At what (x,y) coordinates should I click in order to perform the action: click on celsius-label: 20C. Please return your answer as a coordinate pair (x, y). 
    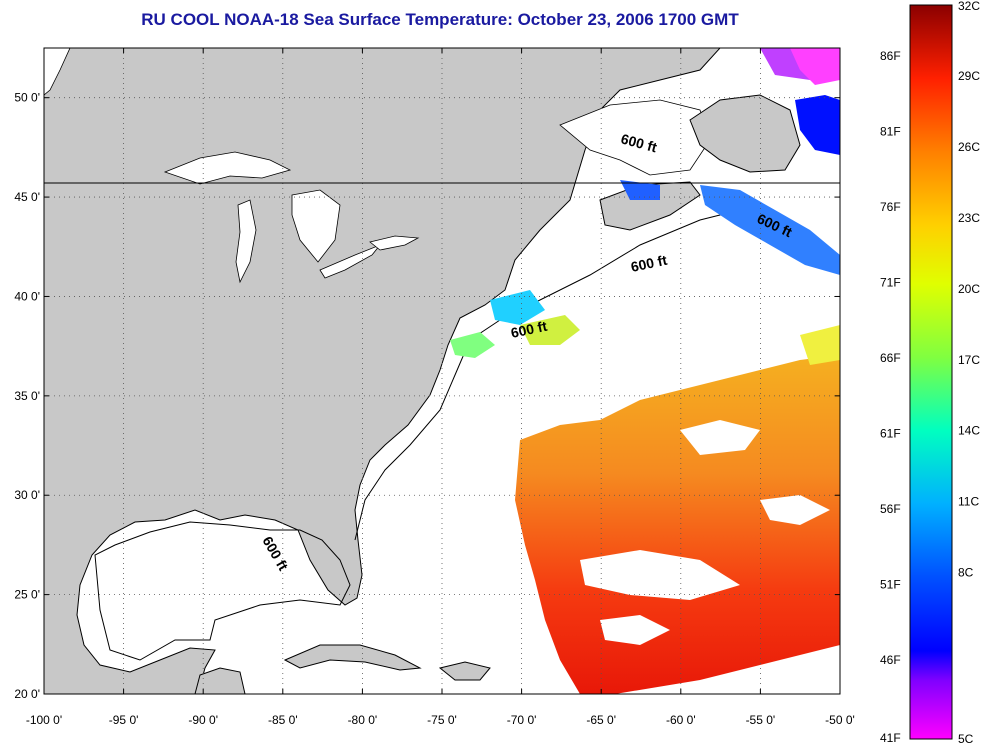
    Looking at the image, I should click on (969, 289).